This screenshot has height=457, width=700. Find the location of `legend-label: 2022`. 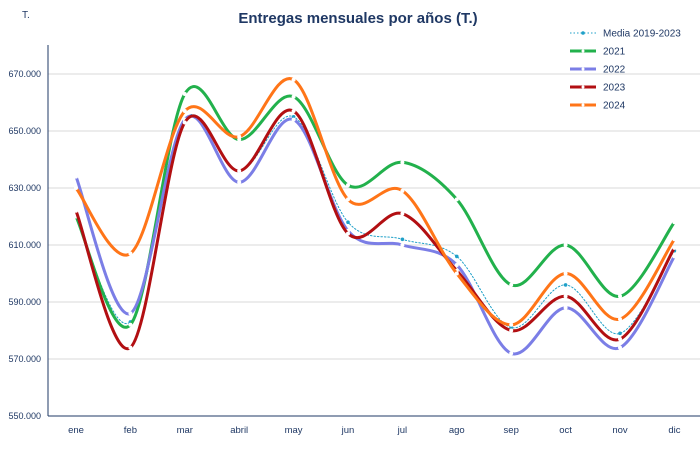

legend-label: 2022 is located at coordinates (614, 70).